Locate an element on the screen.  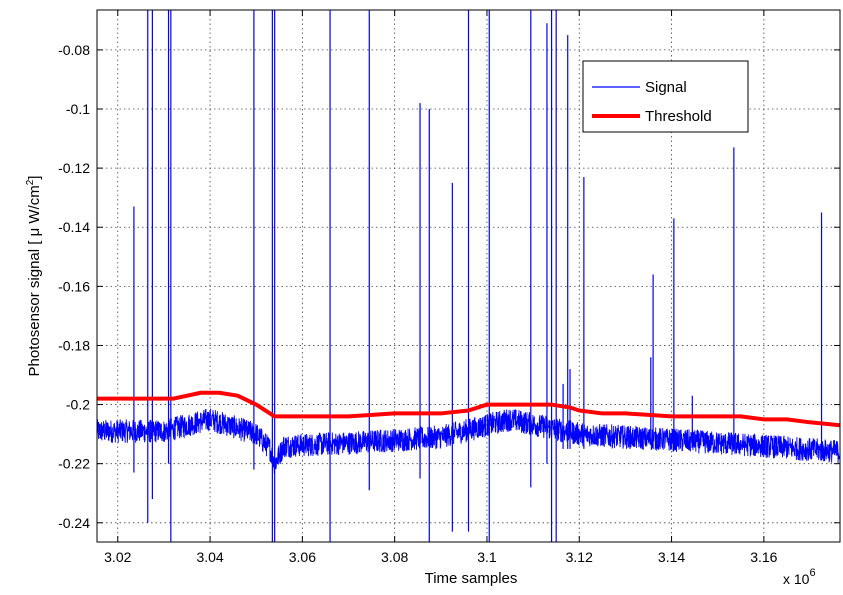
legend-box is located at coordinates (665, 96).